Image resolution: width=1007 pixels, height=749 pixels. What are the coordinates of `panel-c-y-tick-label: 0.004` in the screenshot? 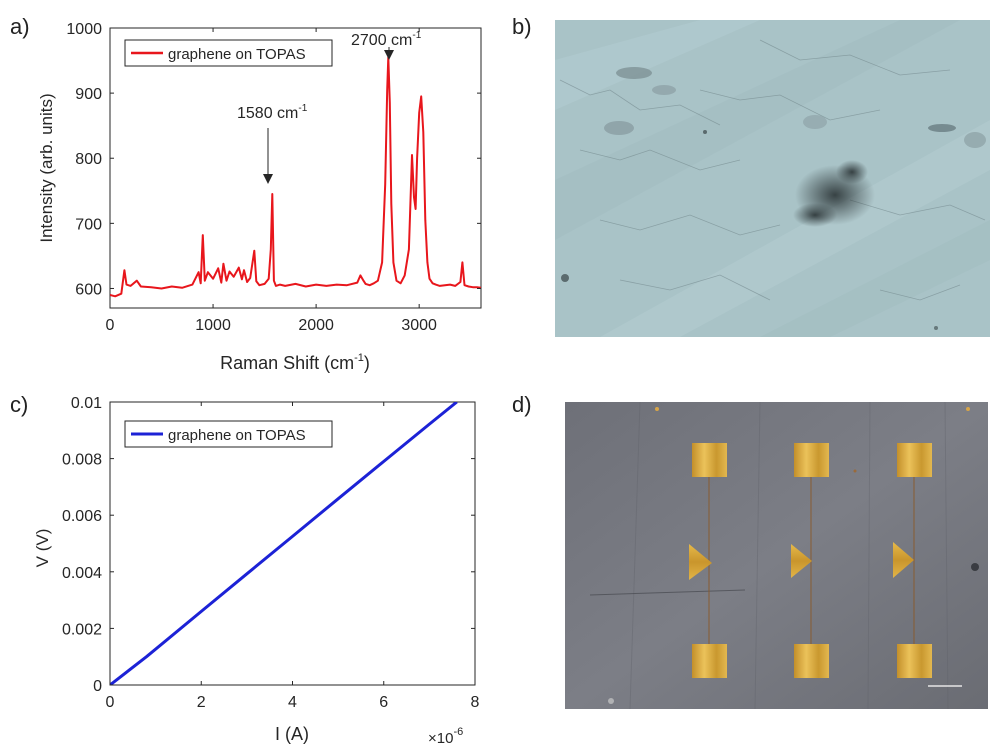 It's located at (82, 573).